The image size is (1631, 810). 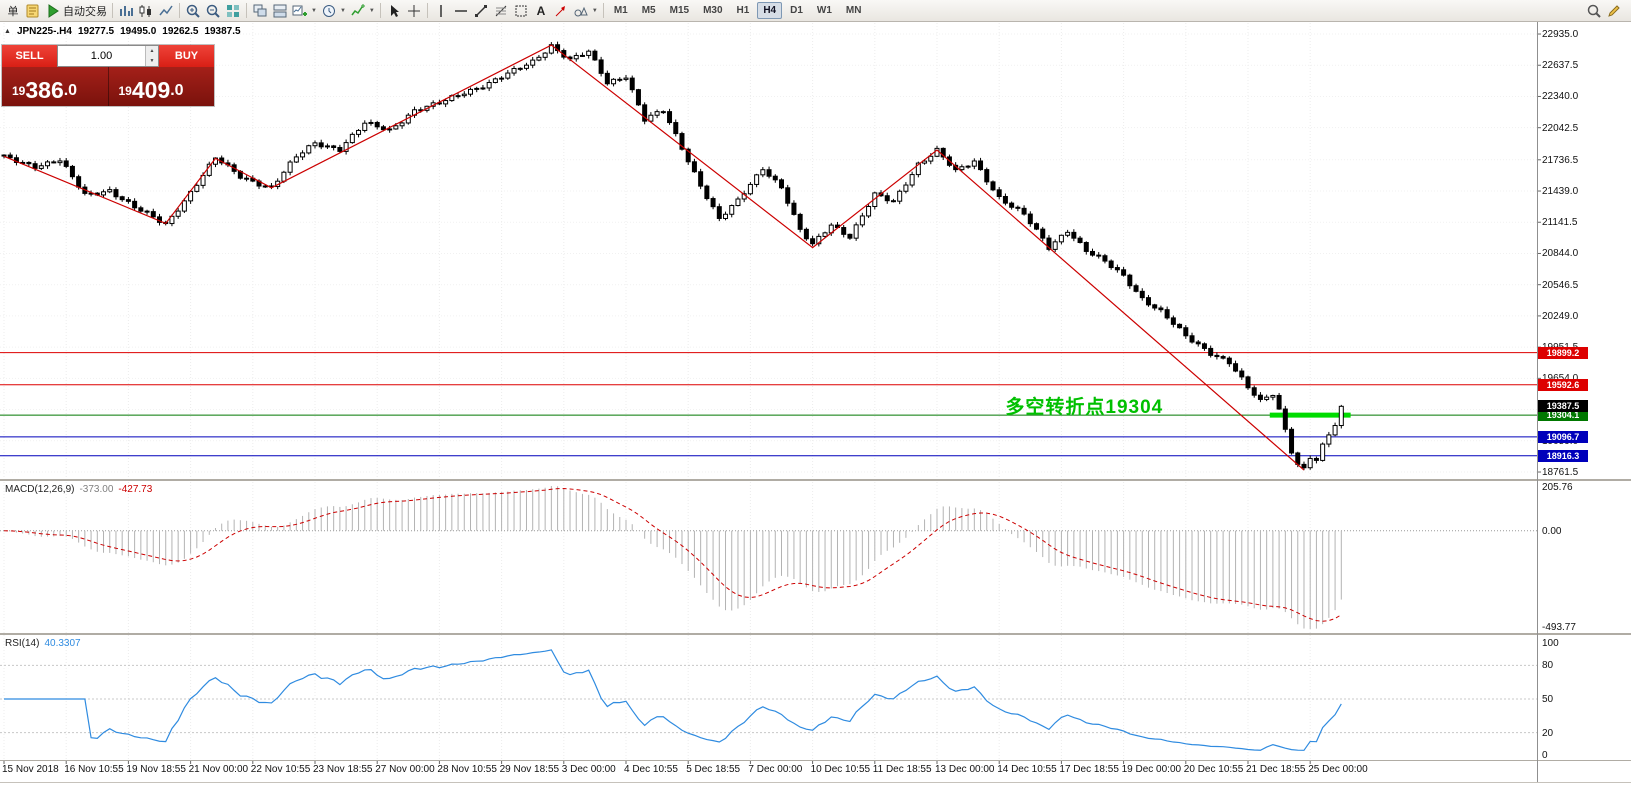 What do you see at coordinates (218, 769) in the screenshot?
I see `date-label: 21 Nov 00:00` at bounding box center [218, 769].